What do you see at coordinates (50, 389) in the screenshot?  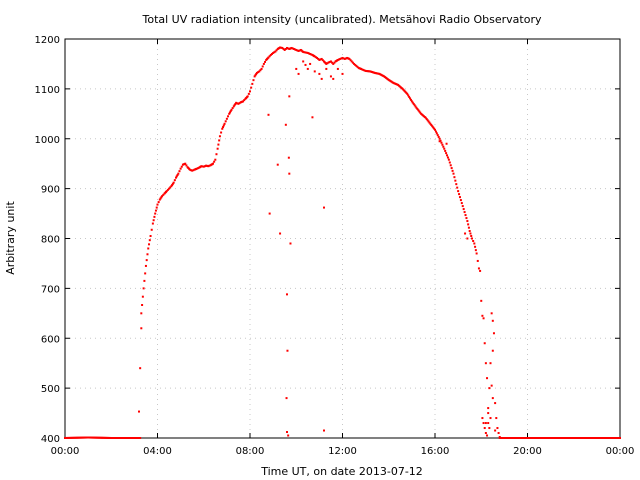 I see `y-tick-label: 500` at bounding box center [50, 389].